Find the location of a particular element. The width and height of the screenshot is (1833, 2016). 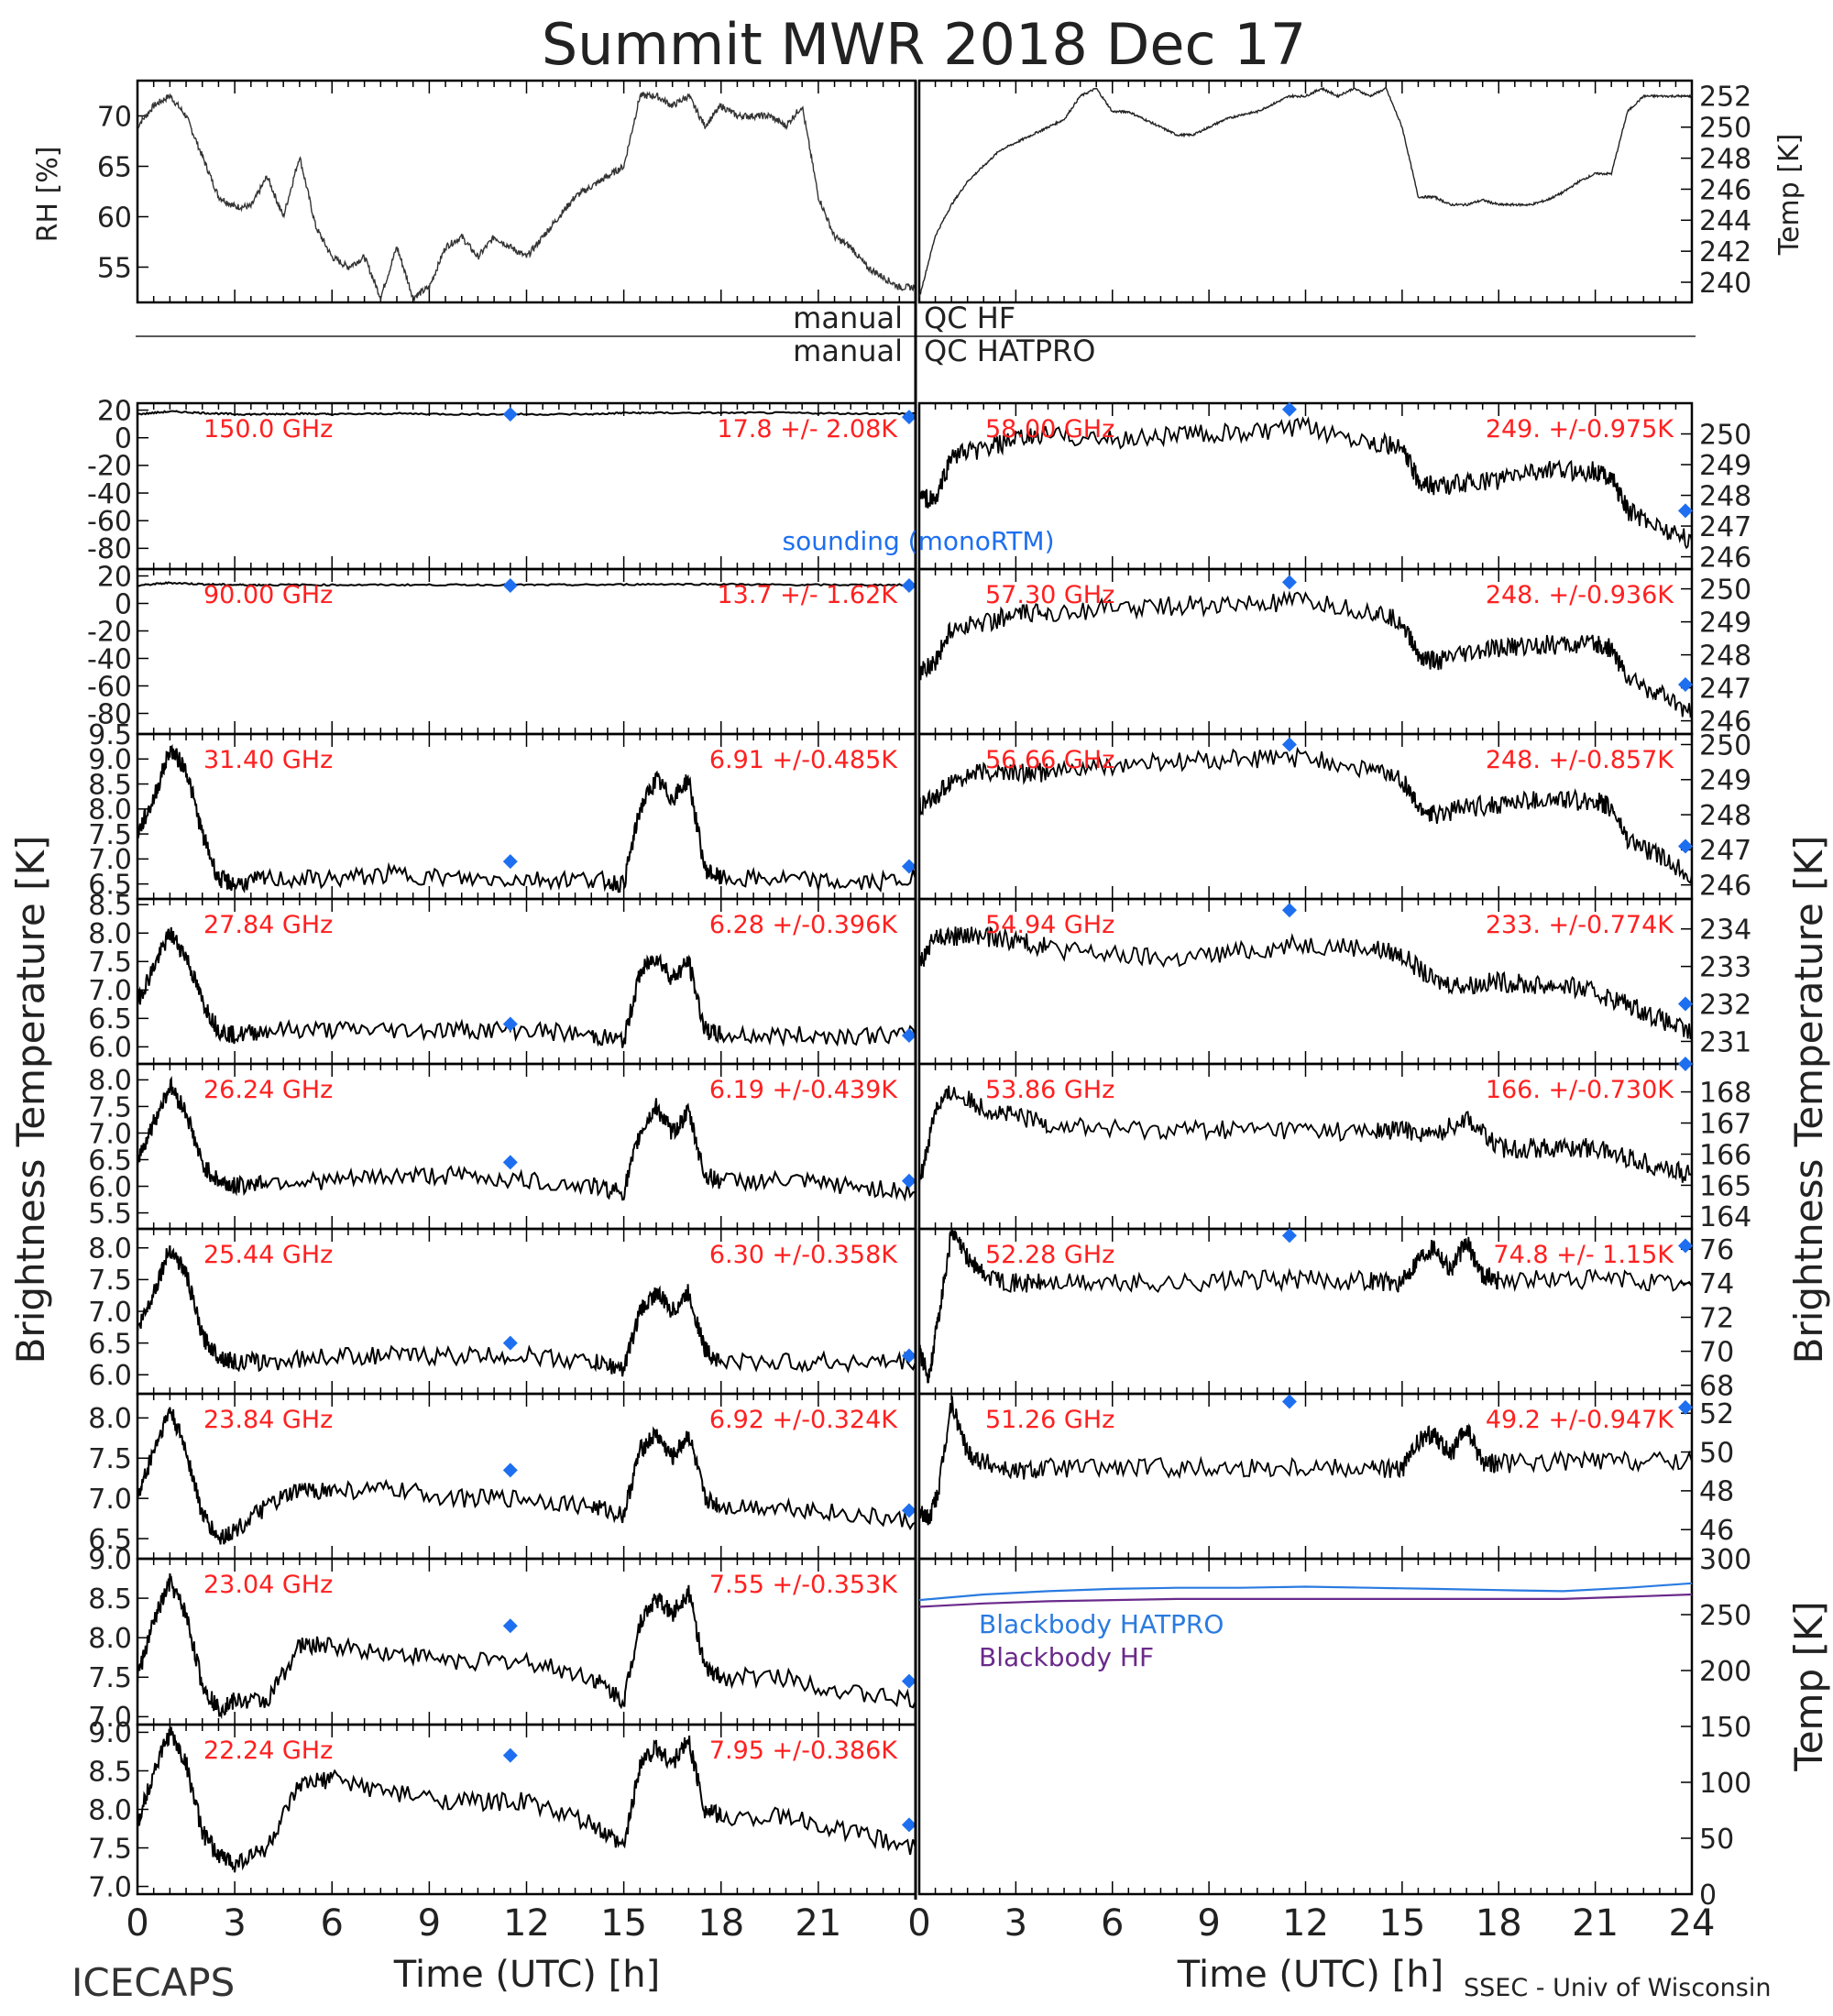

x-tick-label: 21 is located at coordinates (1595, 1923).